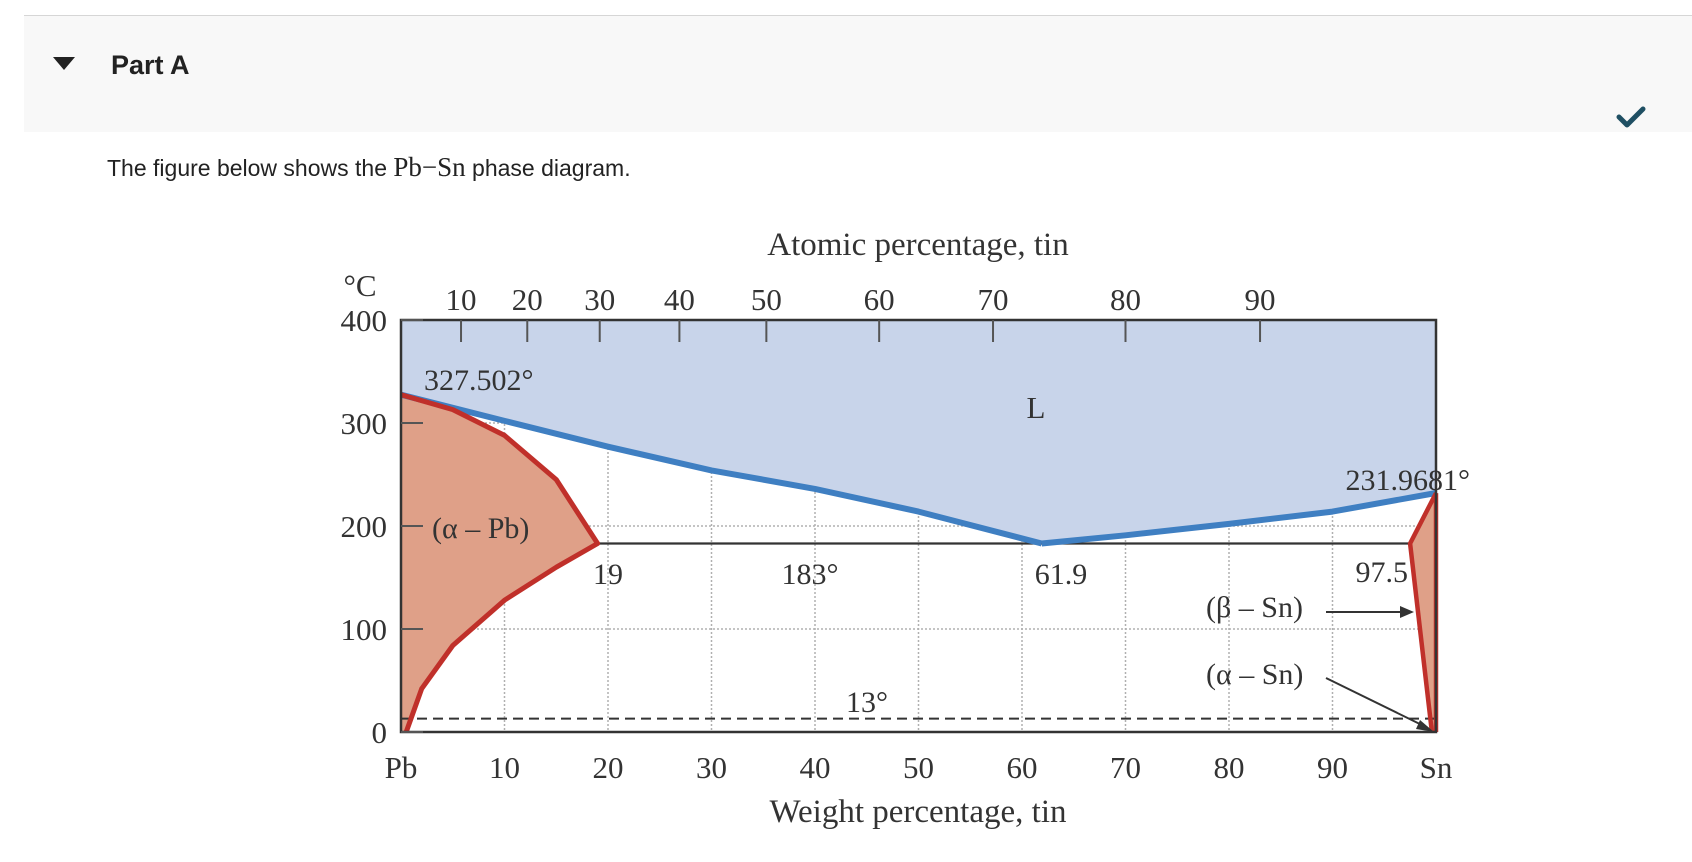  I want to click on caret-down-icon, so click(64, 63).